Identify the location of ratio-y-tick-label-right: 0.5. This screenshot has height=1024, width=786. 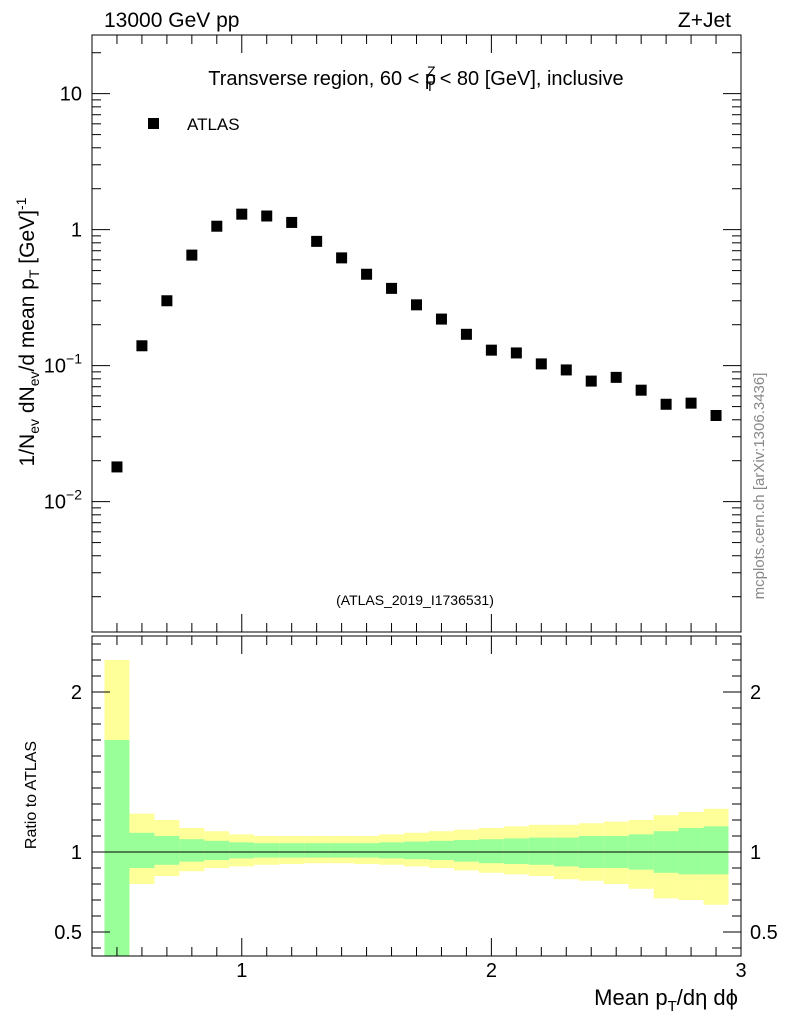
(764, 933).